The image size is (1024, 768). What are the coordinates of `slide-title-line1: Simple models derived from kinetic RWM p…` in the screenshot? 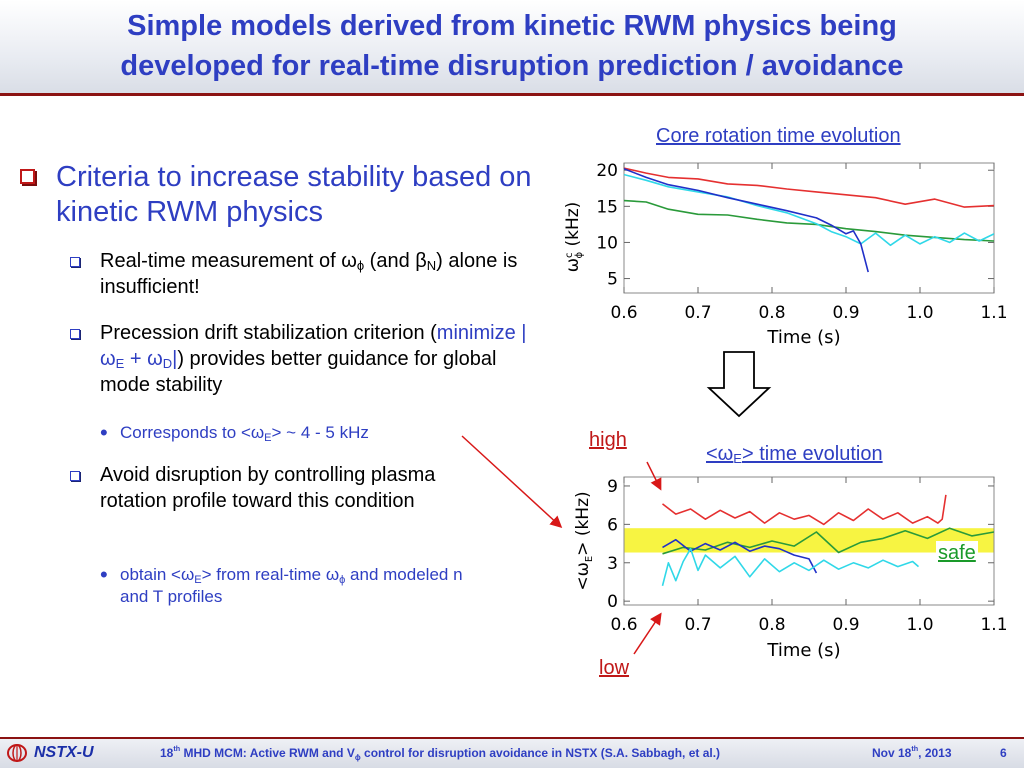 It's located at (512, 26).